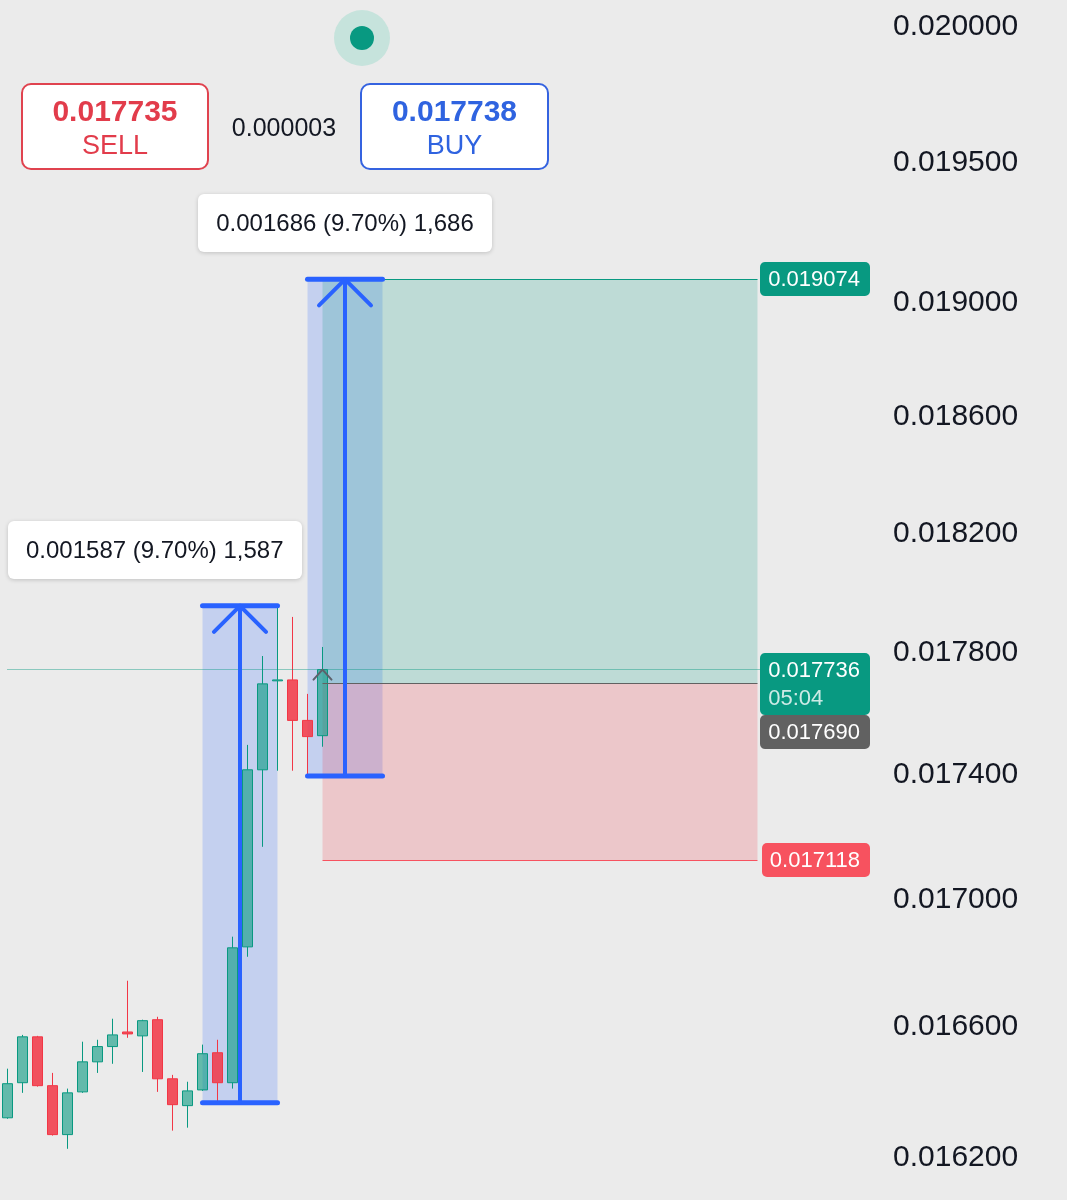  What do you see at coordinates (814, 279) in the screenshot?
I see `ref-line-label: 0.019074` at bounding box center [814, 279].